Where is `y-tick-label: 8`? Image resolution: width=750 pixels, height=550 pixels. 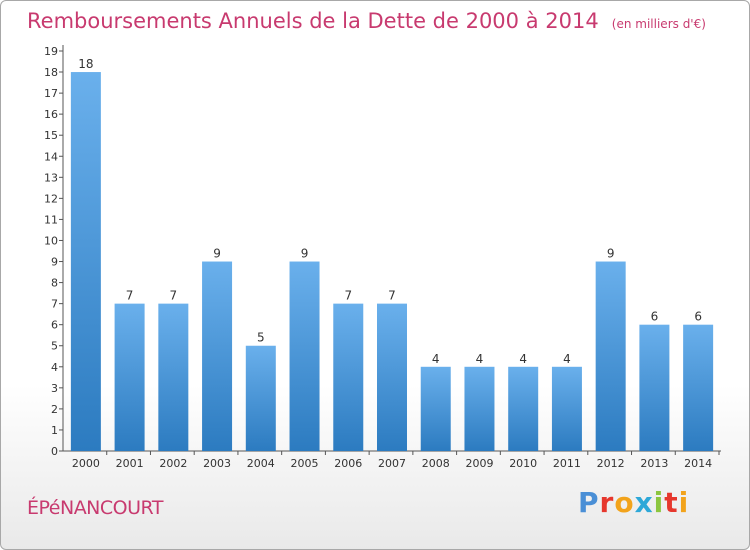 y-tick-label: 8 is located at coordinates (54, 283).